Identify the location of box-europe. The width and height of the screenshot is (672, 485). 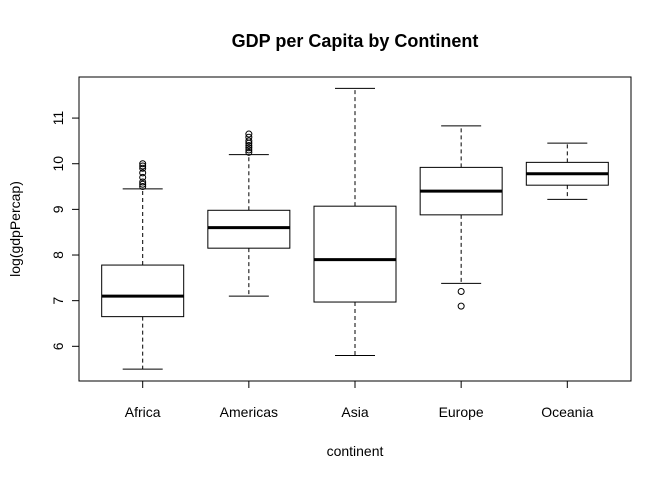
(461, 217).